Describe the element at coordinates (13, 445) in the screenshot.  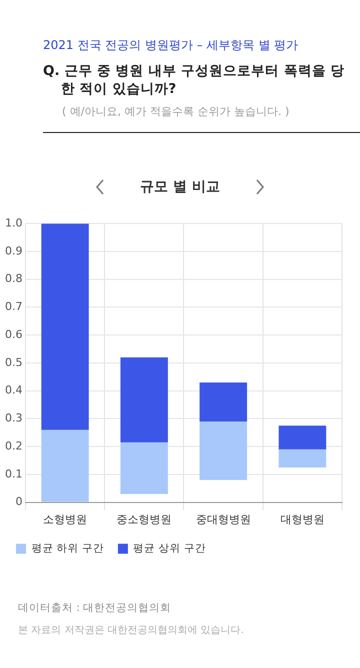
I see `y-tick-label: 0.2` at that location.